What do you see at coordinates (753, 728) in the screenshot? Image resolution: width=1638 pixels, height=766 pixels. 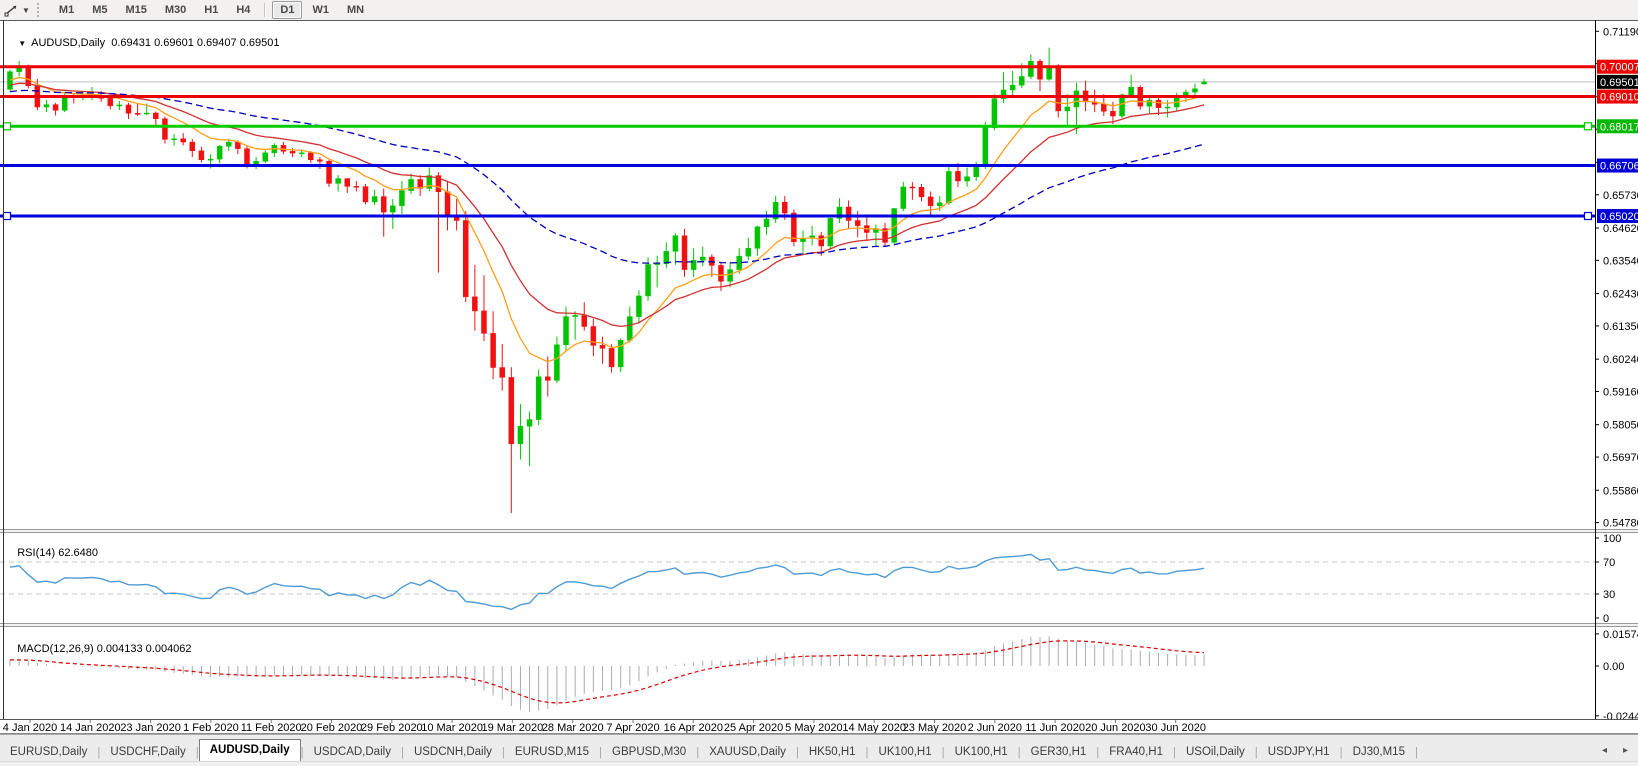 I see `svg-text: 25 Apr 2020` at bounding box center [753, 728].